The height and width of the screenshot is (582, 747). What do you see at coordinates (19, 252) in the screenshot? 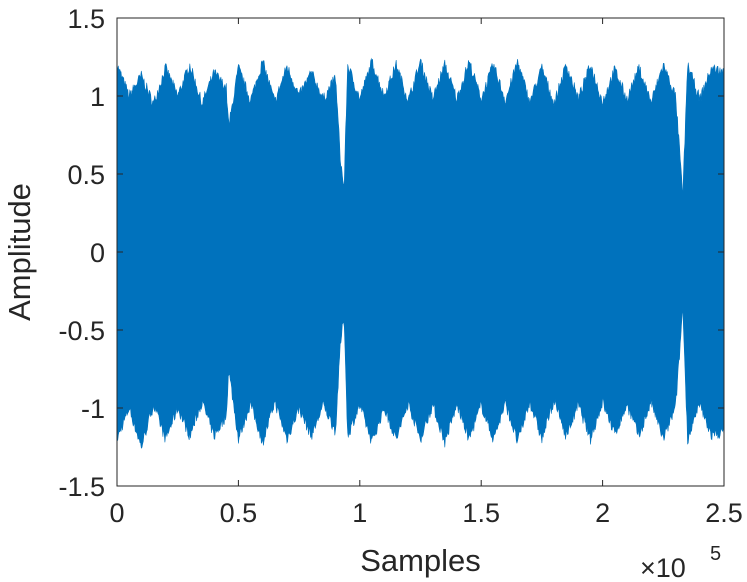
I see `y-axis-label: Amplitude` at bounding box center [19, 252].